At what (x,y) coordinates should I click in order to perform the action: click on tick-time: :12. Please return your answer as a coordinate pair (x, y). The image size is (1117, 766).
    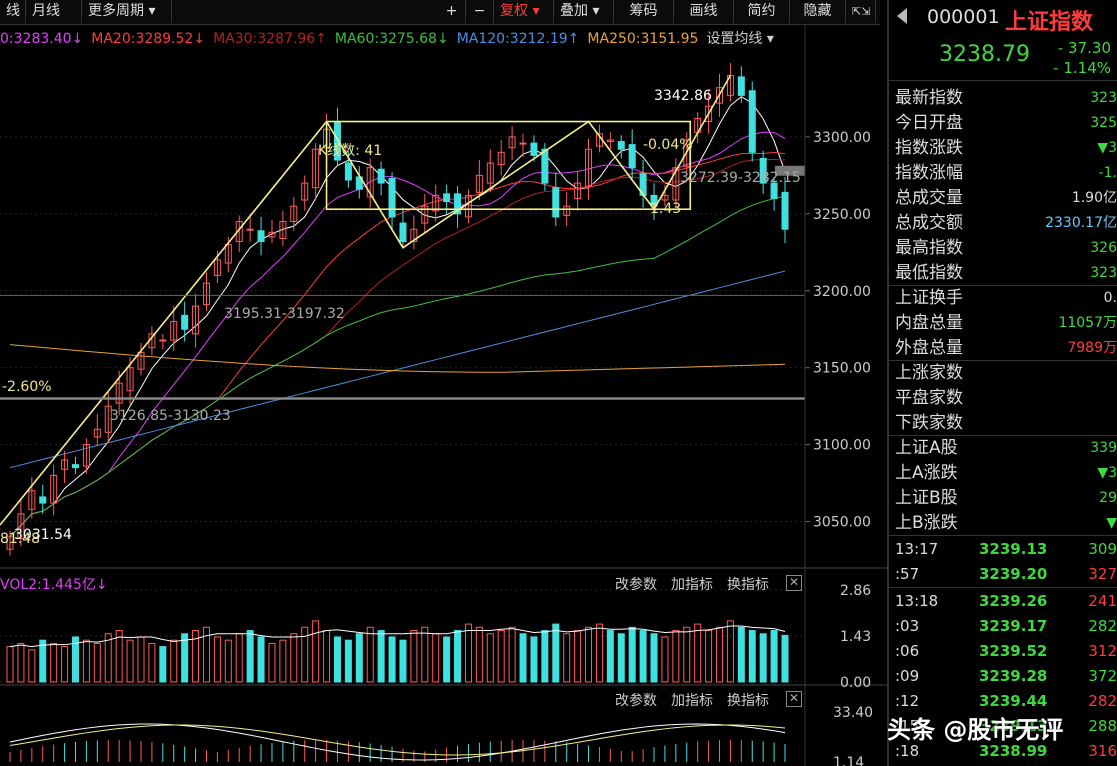
    Looking at the image, I should click on (907, 701).